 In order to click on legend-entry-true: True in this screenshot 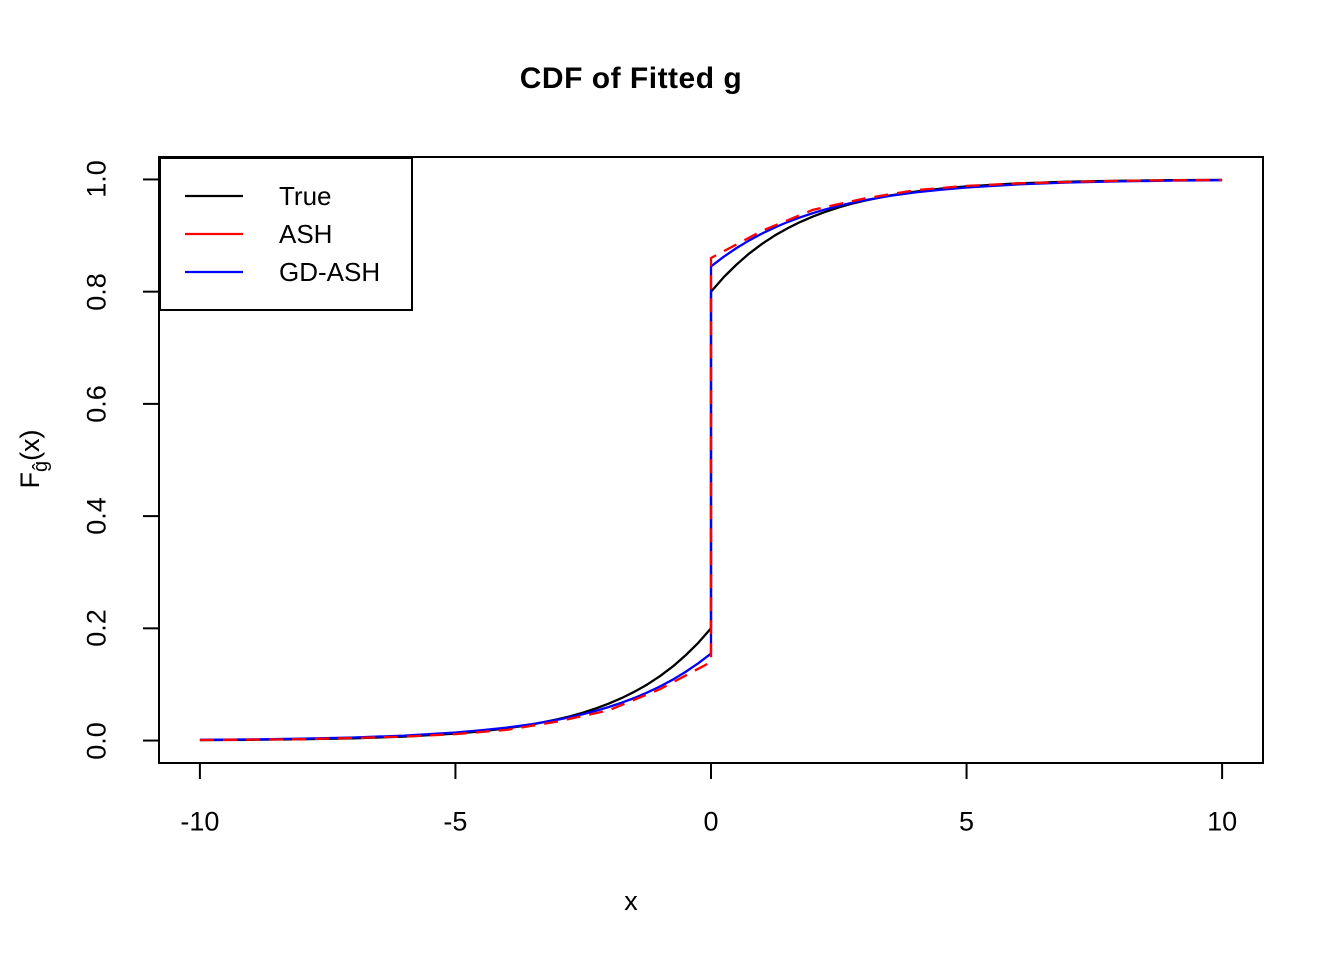, I will do `click(298, 196)`.